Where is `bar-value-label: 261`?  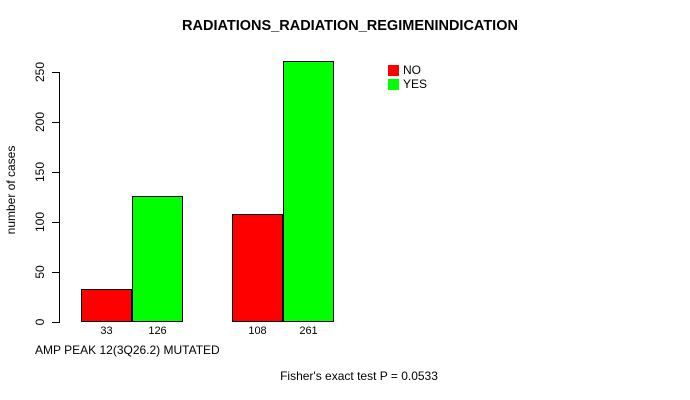 bar-value-label: 261 is located at coordinates (308, 331).